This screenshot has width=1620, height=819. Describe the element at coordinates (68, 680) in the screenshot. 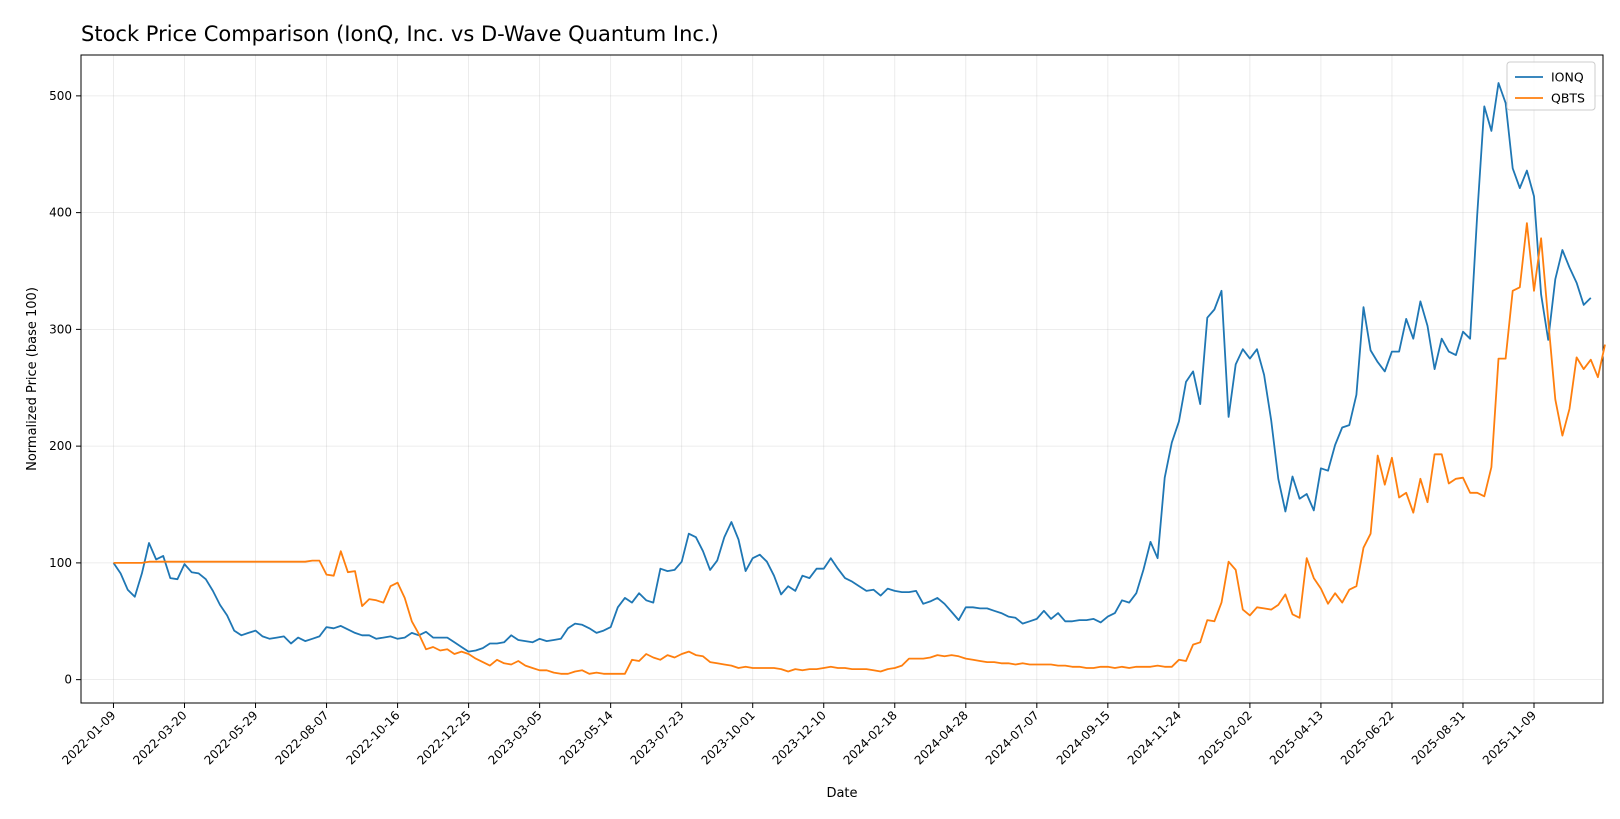

I see `y-tick-label: 0` at that location.